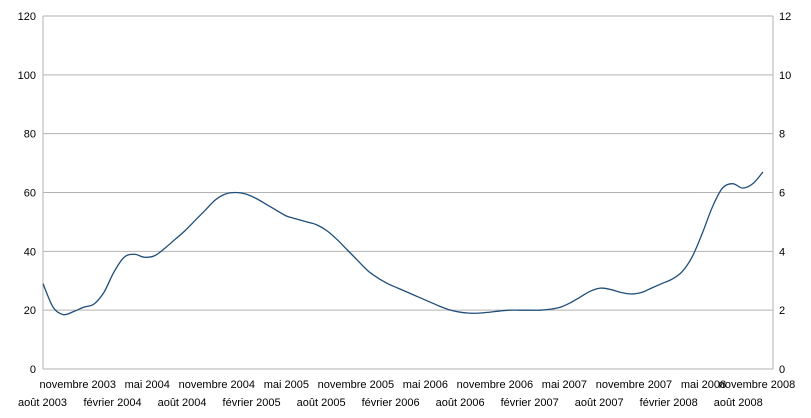  Describe the element at coordinates (391, 403) in the screenshot. I see `x-tick-label: février 2006` at that location.